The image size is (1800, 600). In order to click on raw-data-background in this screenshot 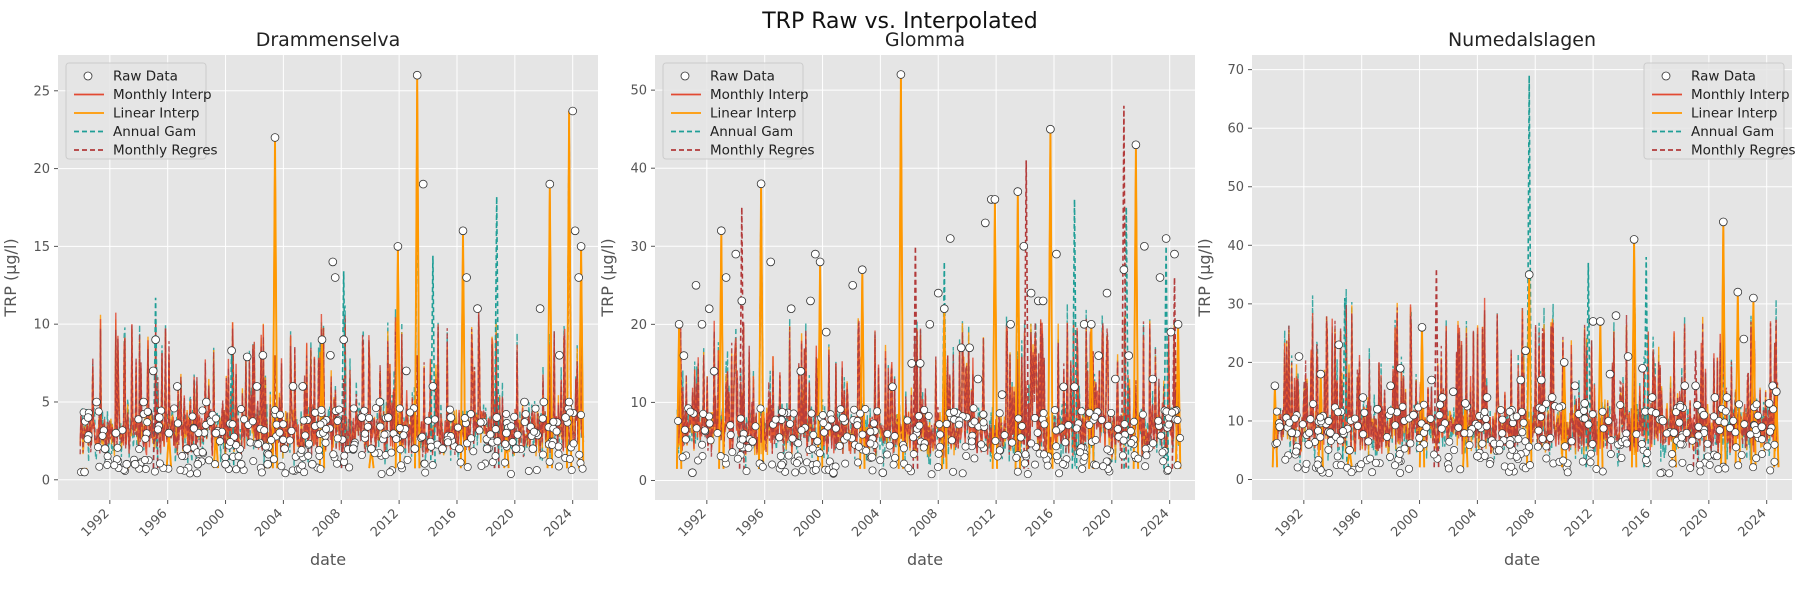, I will do `click(1525, 438)`.